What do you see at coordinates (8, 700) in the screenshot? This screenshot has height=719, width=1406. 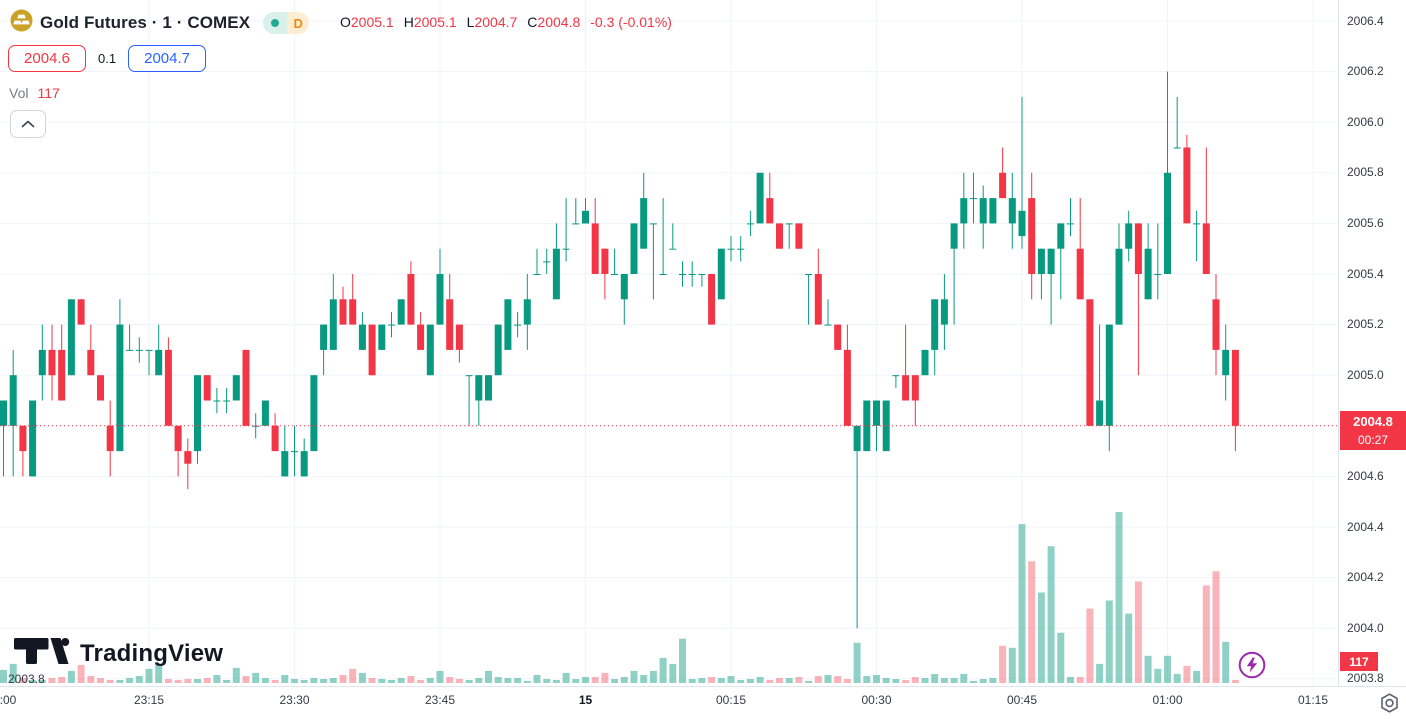 I see `time-axis-label: :00` at bounding box center [8, 700].